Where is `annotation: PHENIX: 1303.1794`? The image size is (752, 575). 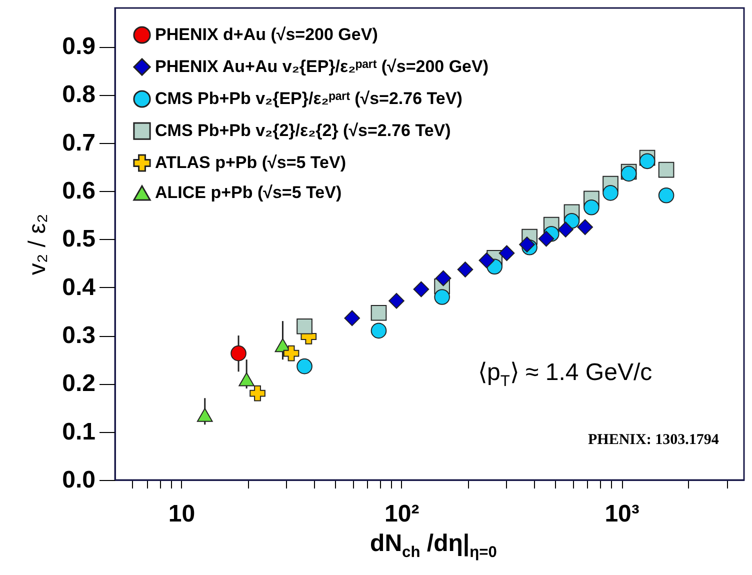 annotation: PHENIX: 1303.1794 is located at coordinates (653, 440).